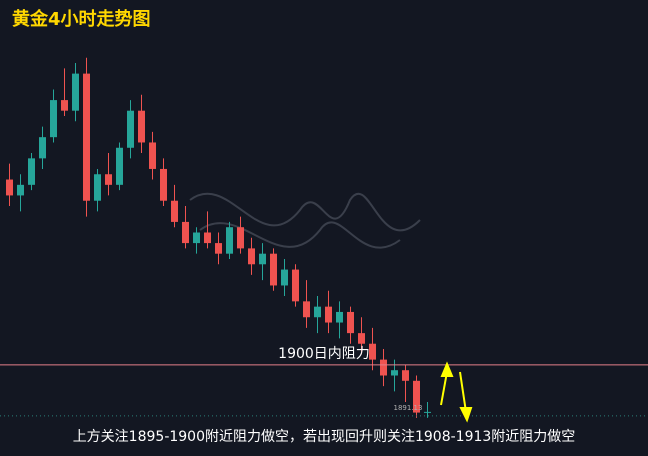  Describe the element at coordinates (305, 220) in the screenshot. I see `watermark` at that location.